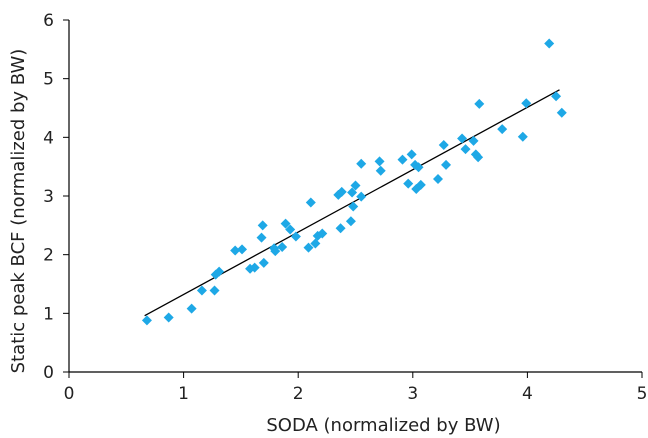  Describe the element at coordinates (527, 394) in the screenshot. I see `x-tick-label: 4` at that location.